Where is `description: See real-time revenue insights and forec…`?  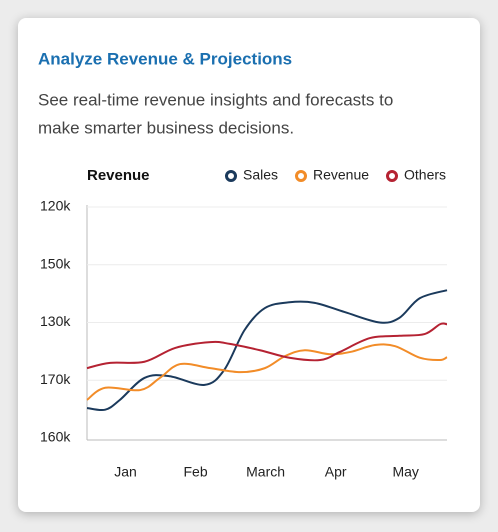
description: See real-time revenue insights and forec… is located at coordinates (215, 99).